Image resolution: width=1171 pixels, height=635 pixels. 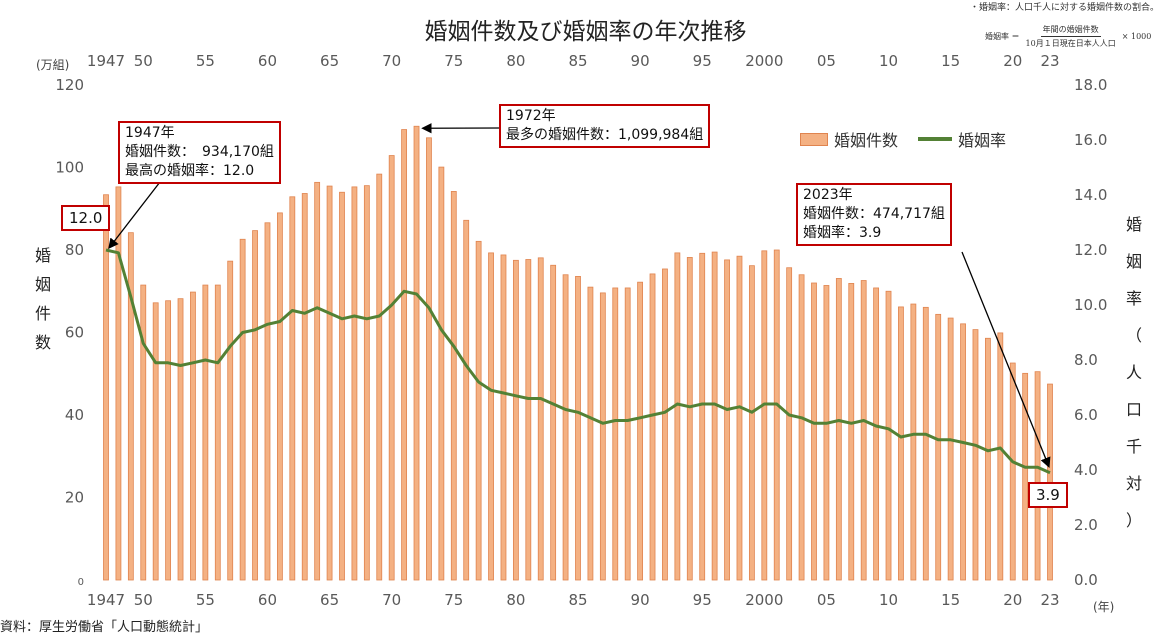 I want to click on x-axis-top-tick-label: 90, so click(x=640, y=61).